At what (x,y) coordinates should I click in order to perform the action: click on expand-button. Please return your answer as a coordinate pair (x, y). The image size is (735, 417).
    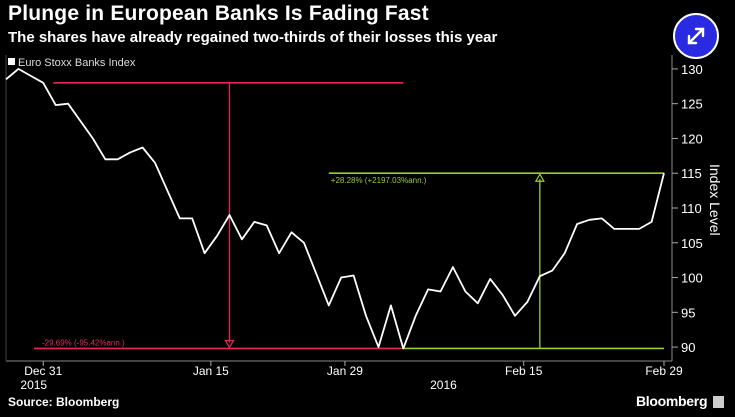
    Looking at the image, I should click on (696, 36).